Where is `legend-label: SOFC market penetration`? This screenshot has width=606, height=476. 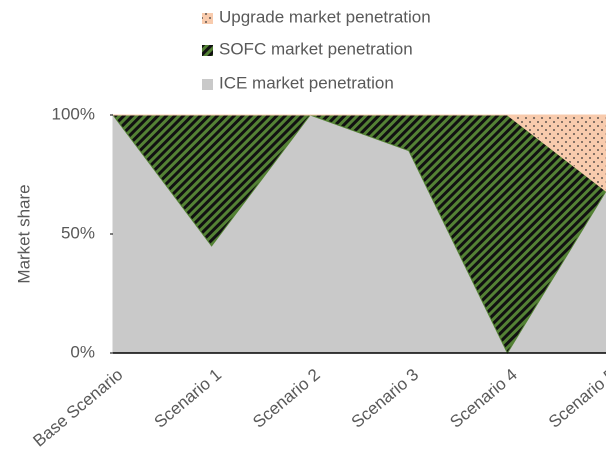 legend-label: SOFC market penetration is located at coordinates (316, 48).